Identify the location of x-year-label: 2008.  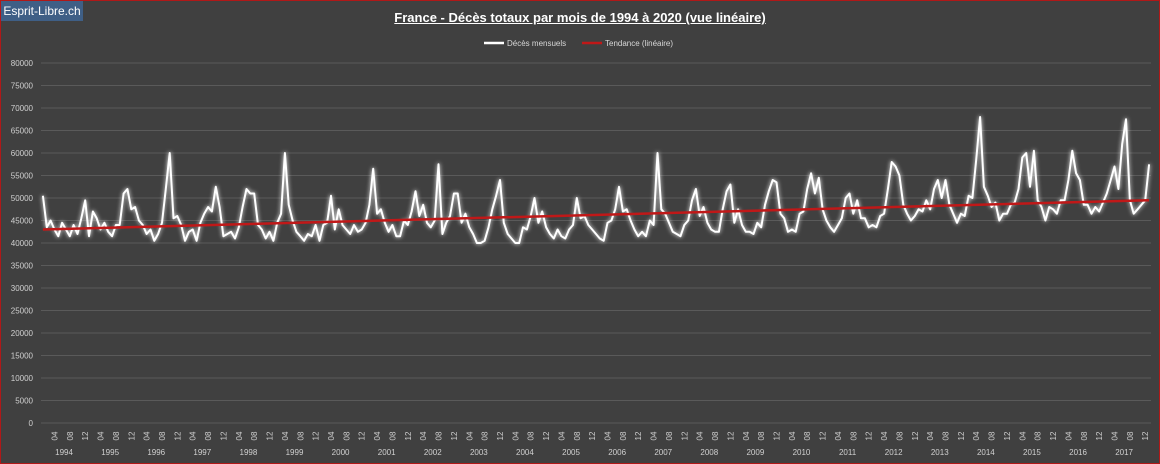
(709, 452).